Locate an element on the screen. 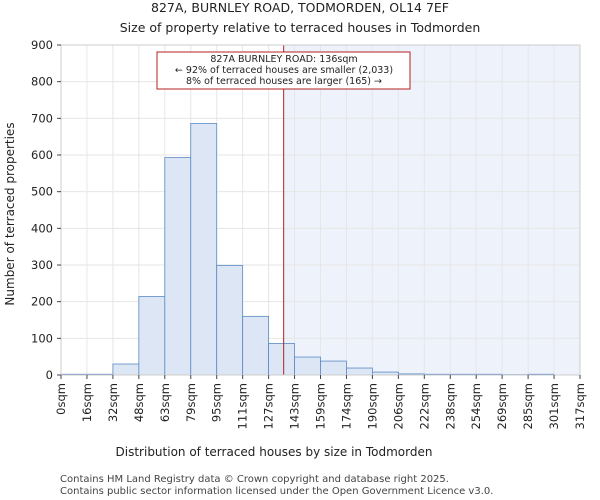 This screenshot has width=600, height=500. y-tick-label: 200 is located at coordinates (42, 302).